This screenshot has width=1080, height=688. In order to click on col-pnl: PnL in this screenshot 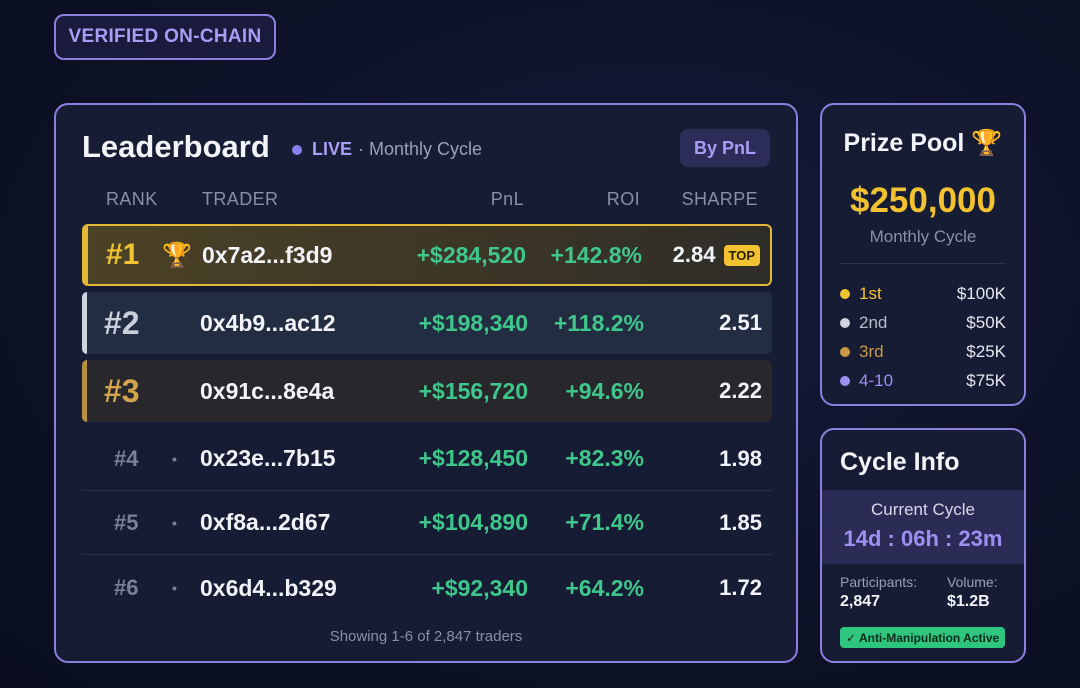, I will do `click(507, 199)`.